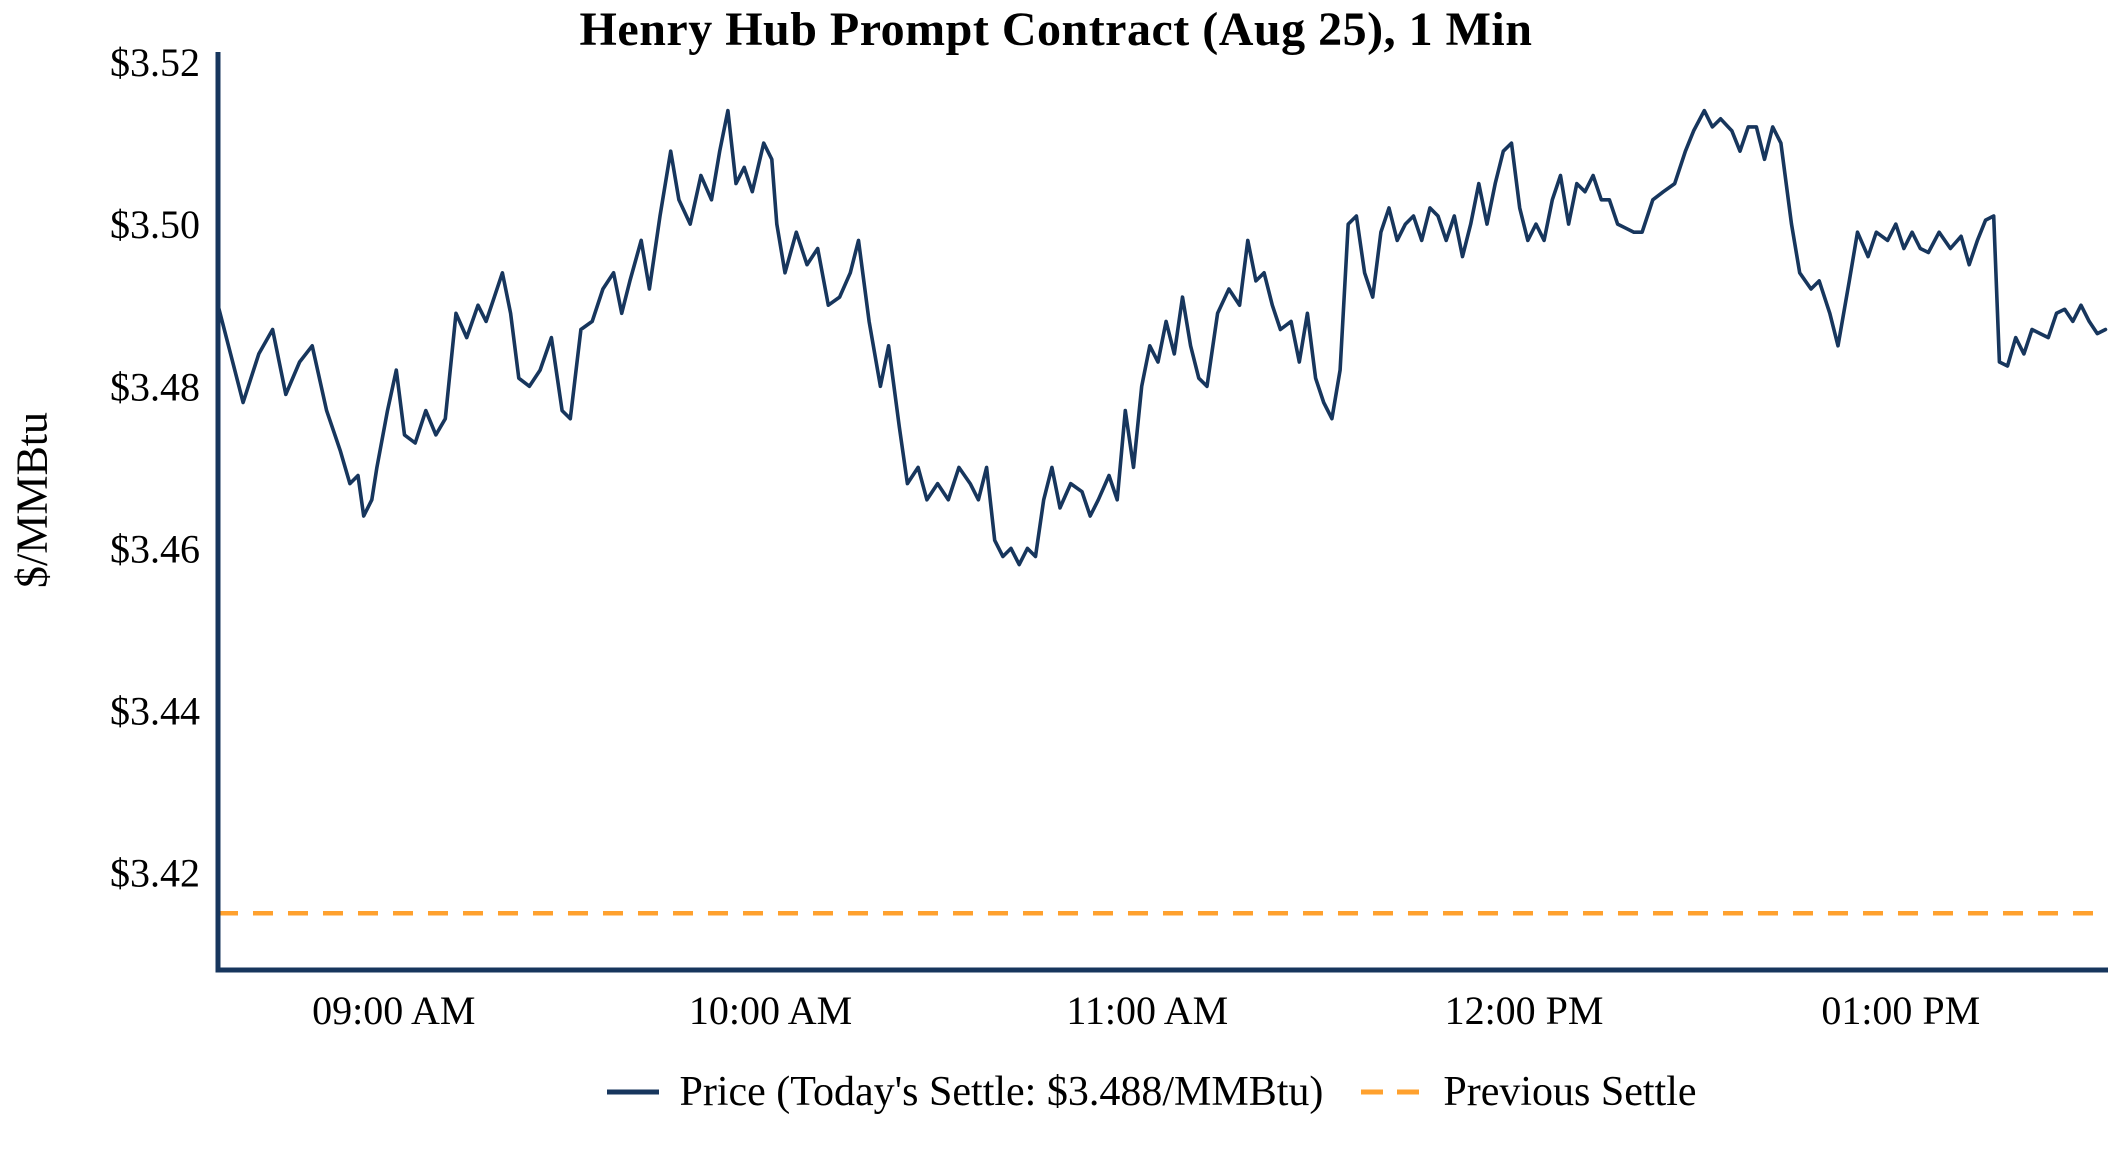 The width and height of the screenshot is (2112, 1152). Describe the element at coordinates (155, 711) in the screenshot. I see `y-tick-label: $3.44` at that location.